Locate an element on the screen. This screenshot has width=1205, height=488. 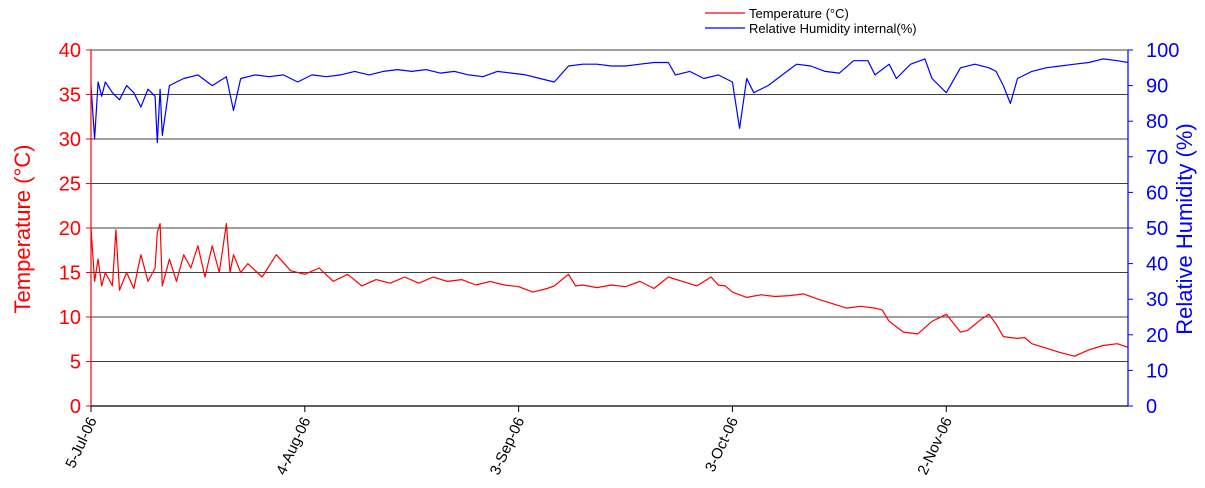
y-left-tick-label: 30 is located at coordinates (70, 140).